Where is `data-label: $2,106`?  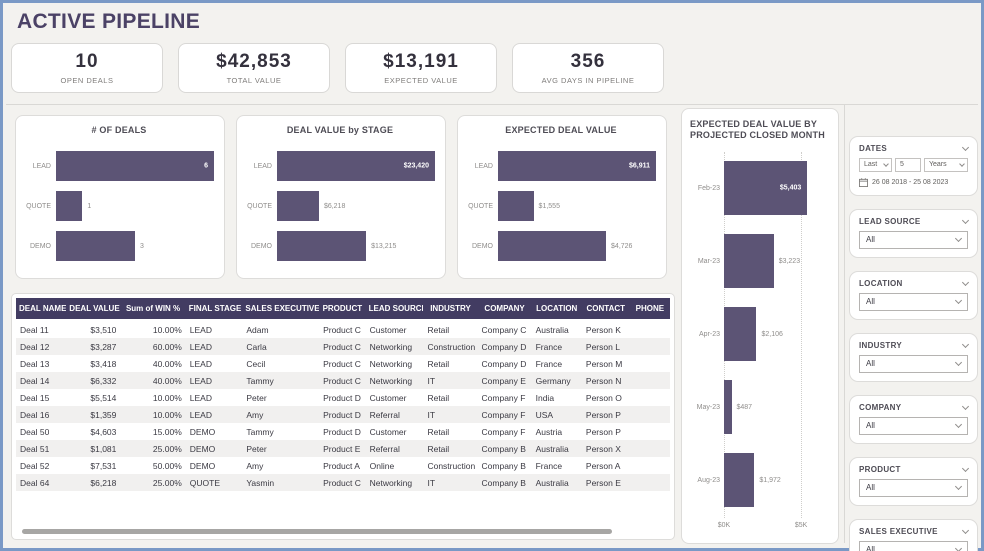 data-label: $2,106 is located at coordinates (772, 334).